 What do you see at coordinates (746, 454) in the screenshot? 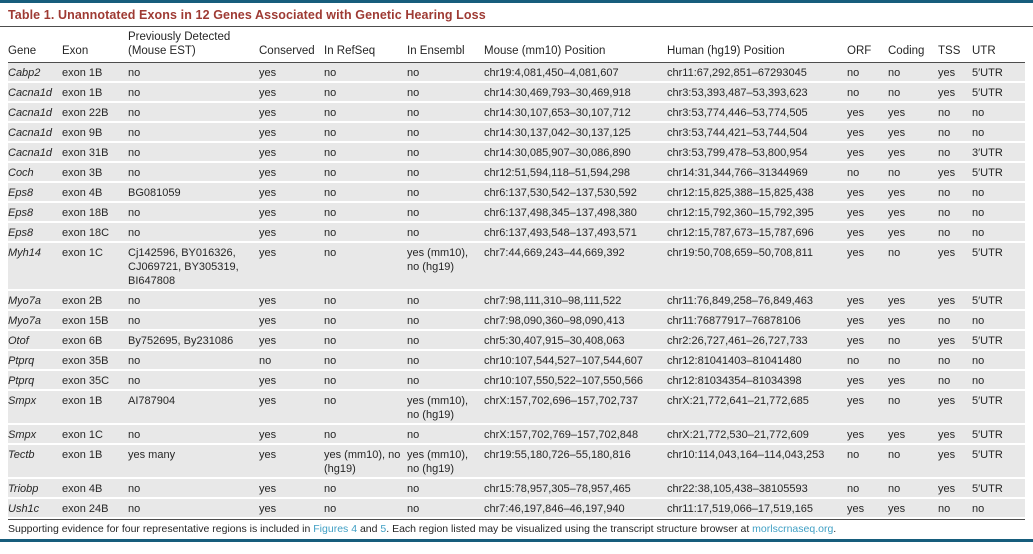
I see `human-position-cell: chr10:114,043,164–114,043,253` at bounding box center [746, 454].